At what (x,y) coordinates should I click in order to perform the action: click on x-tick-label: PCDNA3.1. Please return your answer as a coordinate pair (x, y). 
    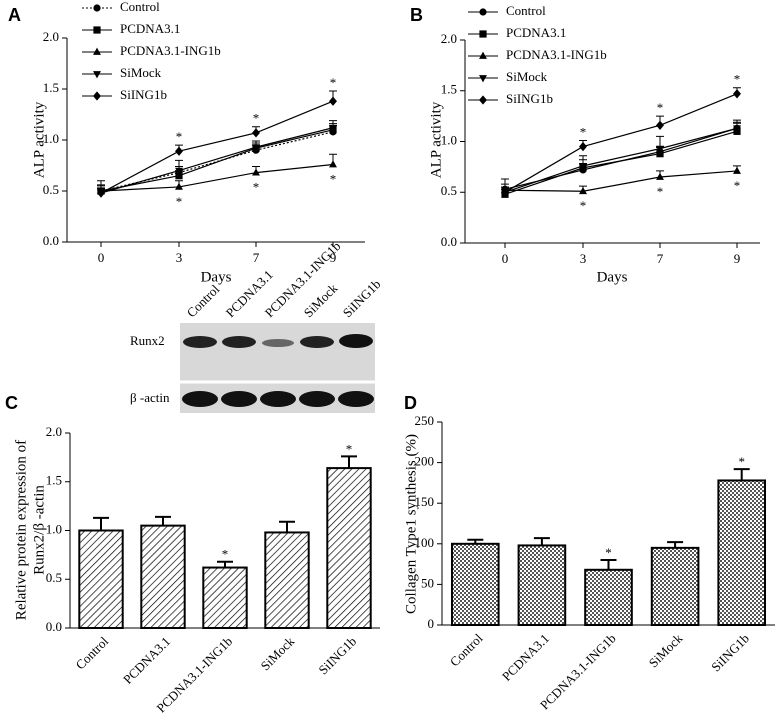
    Looking at the image, I should click on (146, 660).